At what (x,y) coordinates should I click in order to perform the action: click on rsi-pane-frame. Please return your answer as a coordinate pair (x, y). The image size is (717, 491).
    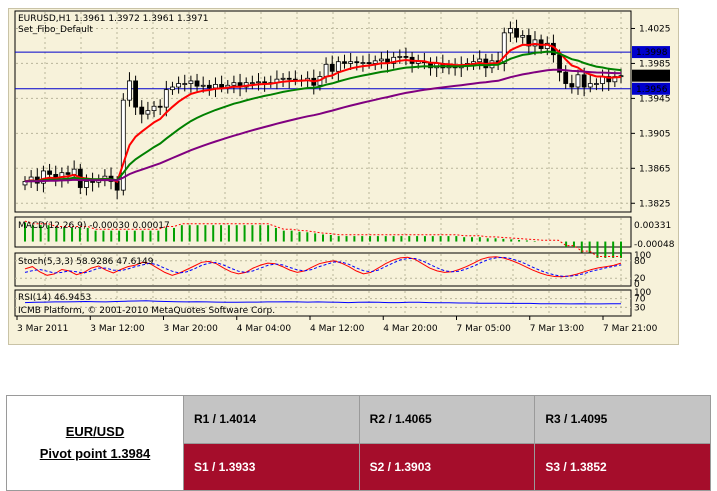
    Looking at the image, I should click on (323, 303).